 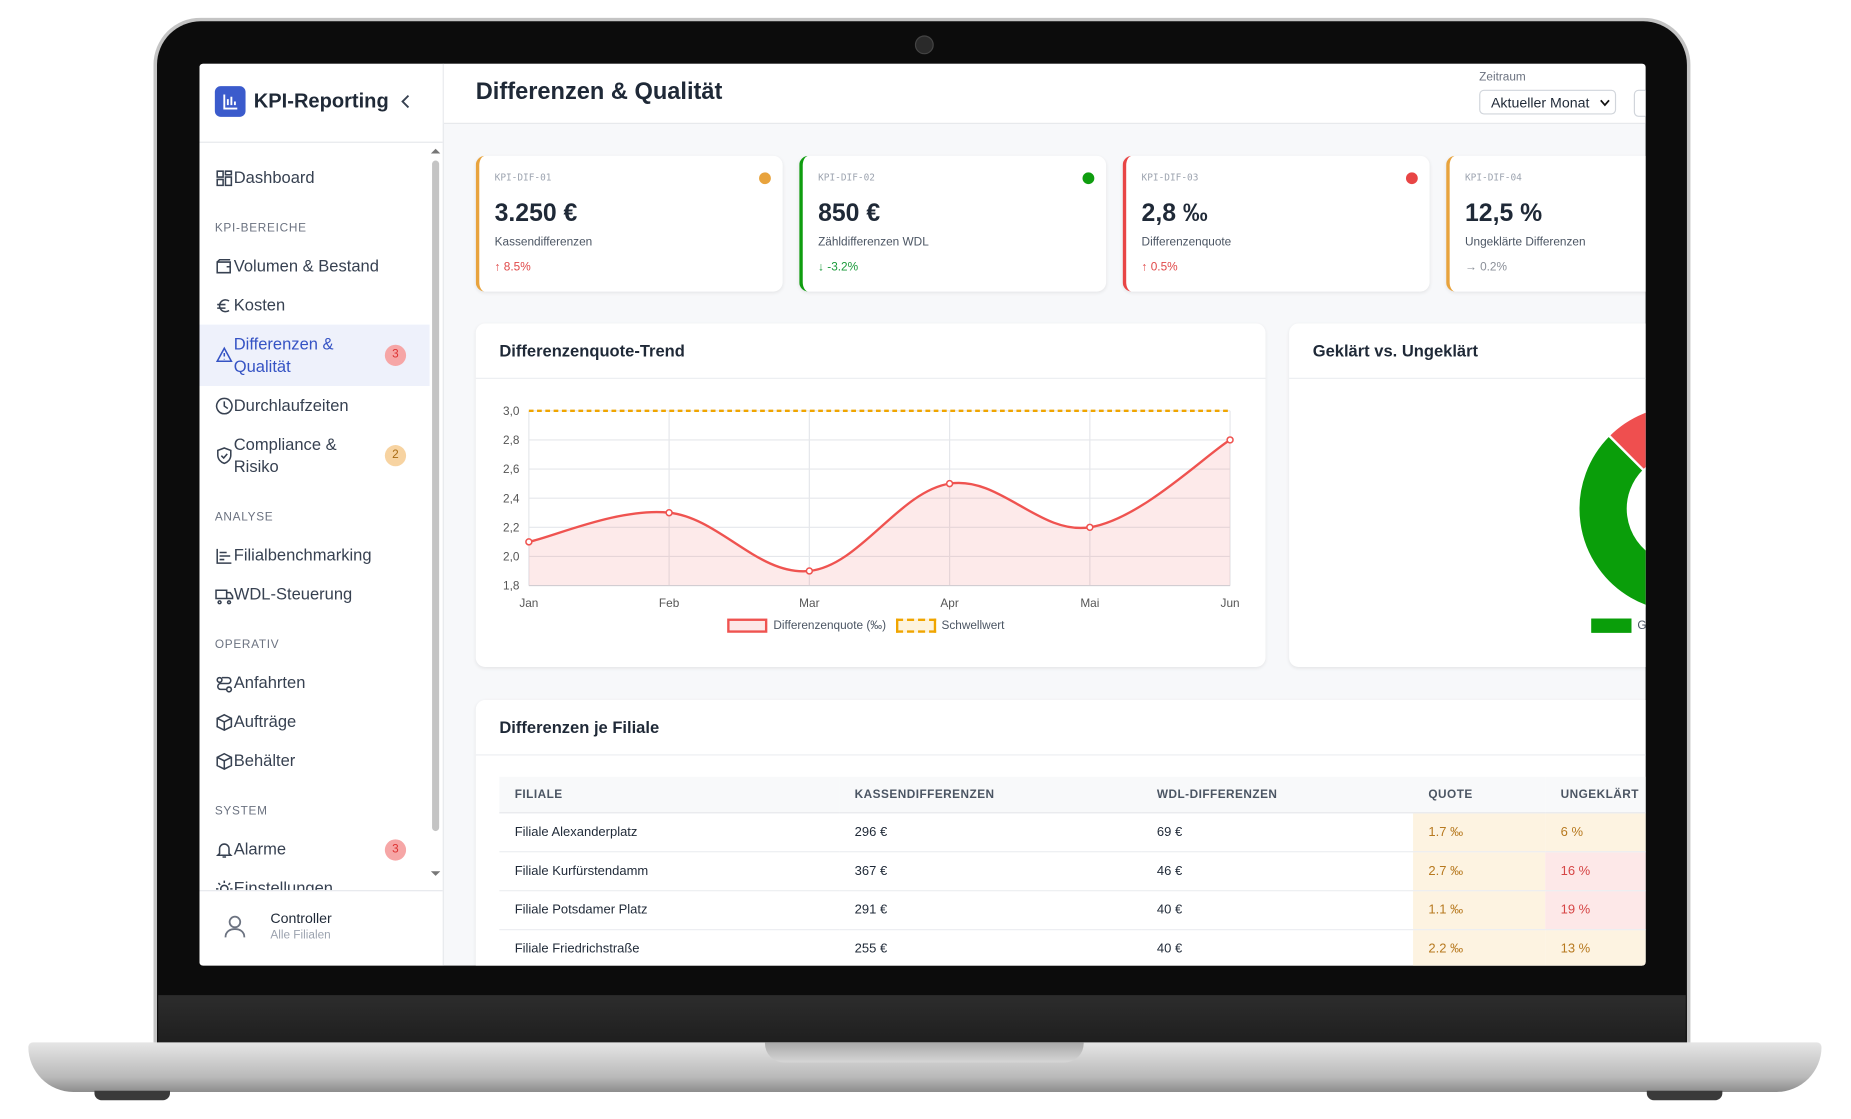 I want to click on card-title: Differenzen je Filiale, so click(x=579, y=727).